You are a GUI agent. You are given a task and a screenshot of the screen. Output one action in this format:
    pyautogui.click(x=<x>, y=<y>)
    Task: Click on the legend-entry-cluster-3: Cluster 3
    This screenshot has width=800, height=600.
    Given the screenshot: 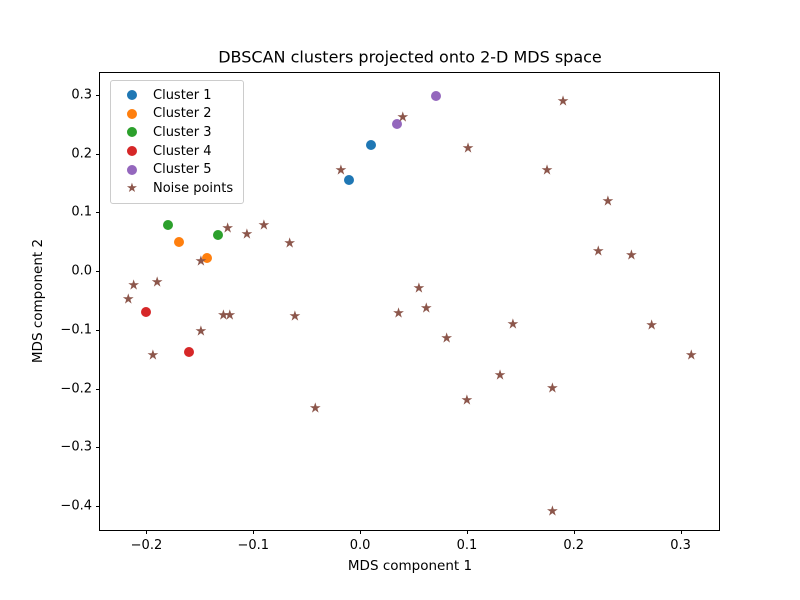 What is the action you would take?
    pyautogui.click(x=176, y=132)
    